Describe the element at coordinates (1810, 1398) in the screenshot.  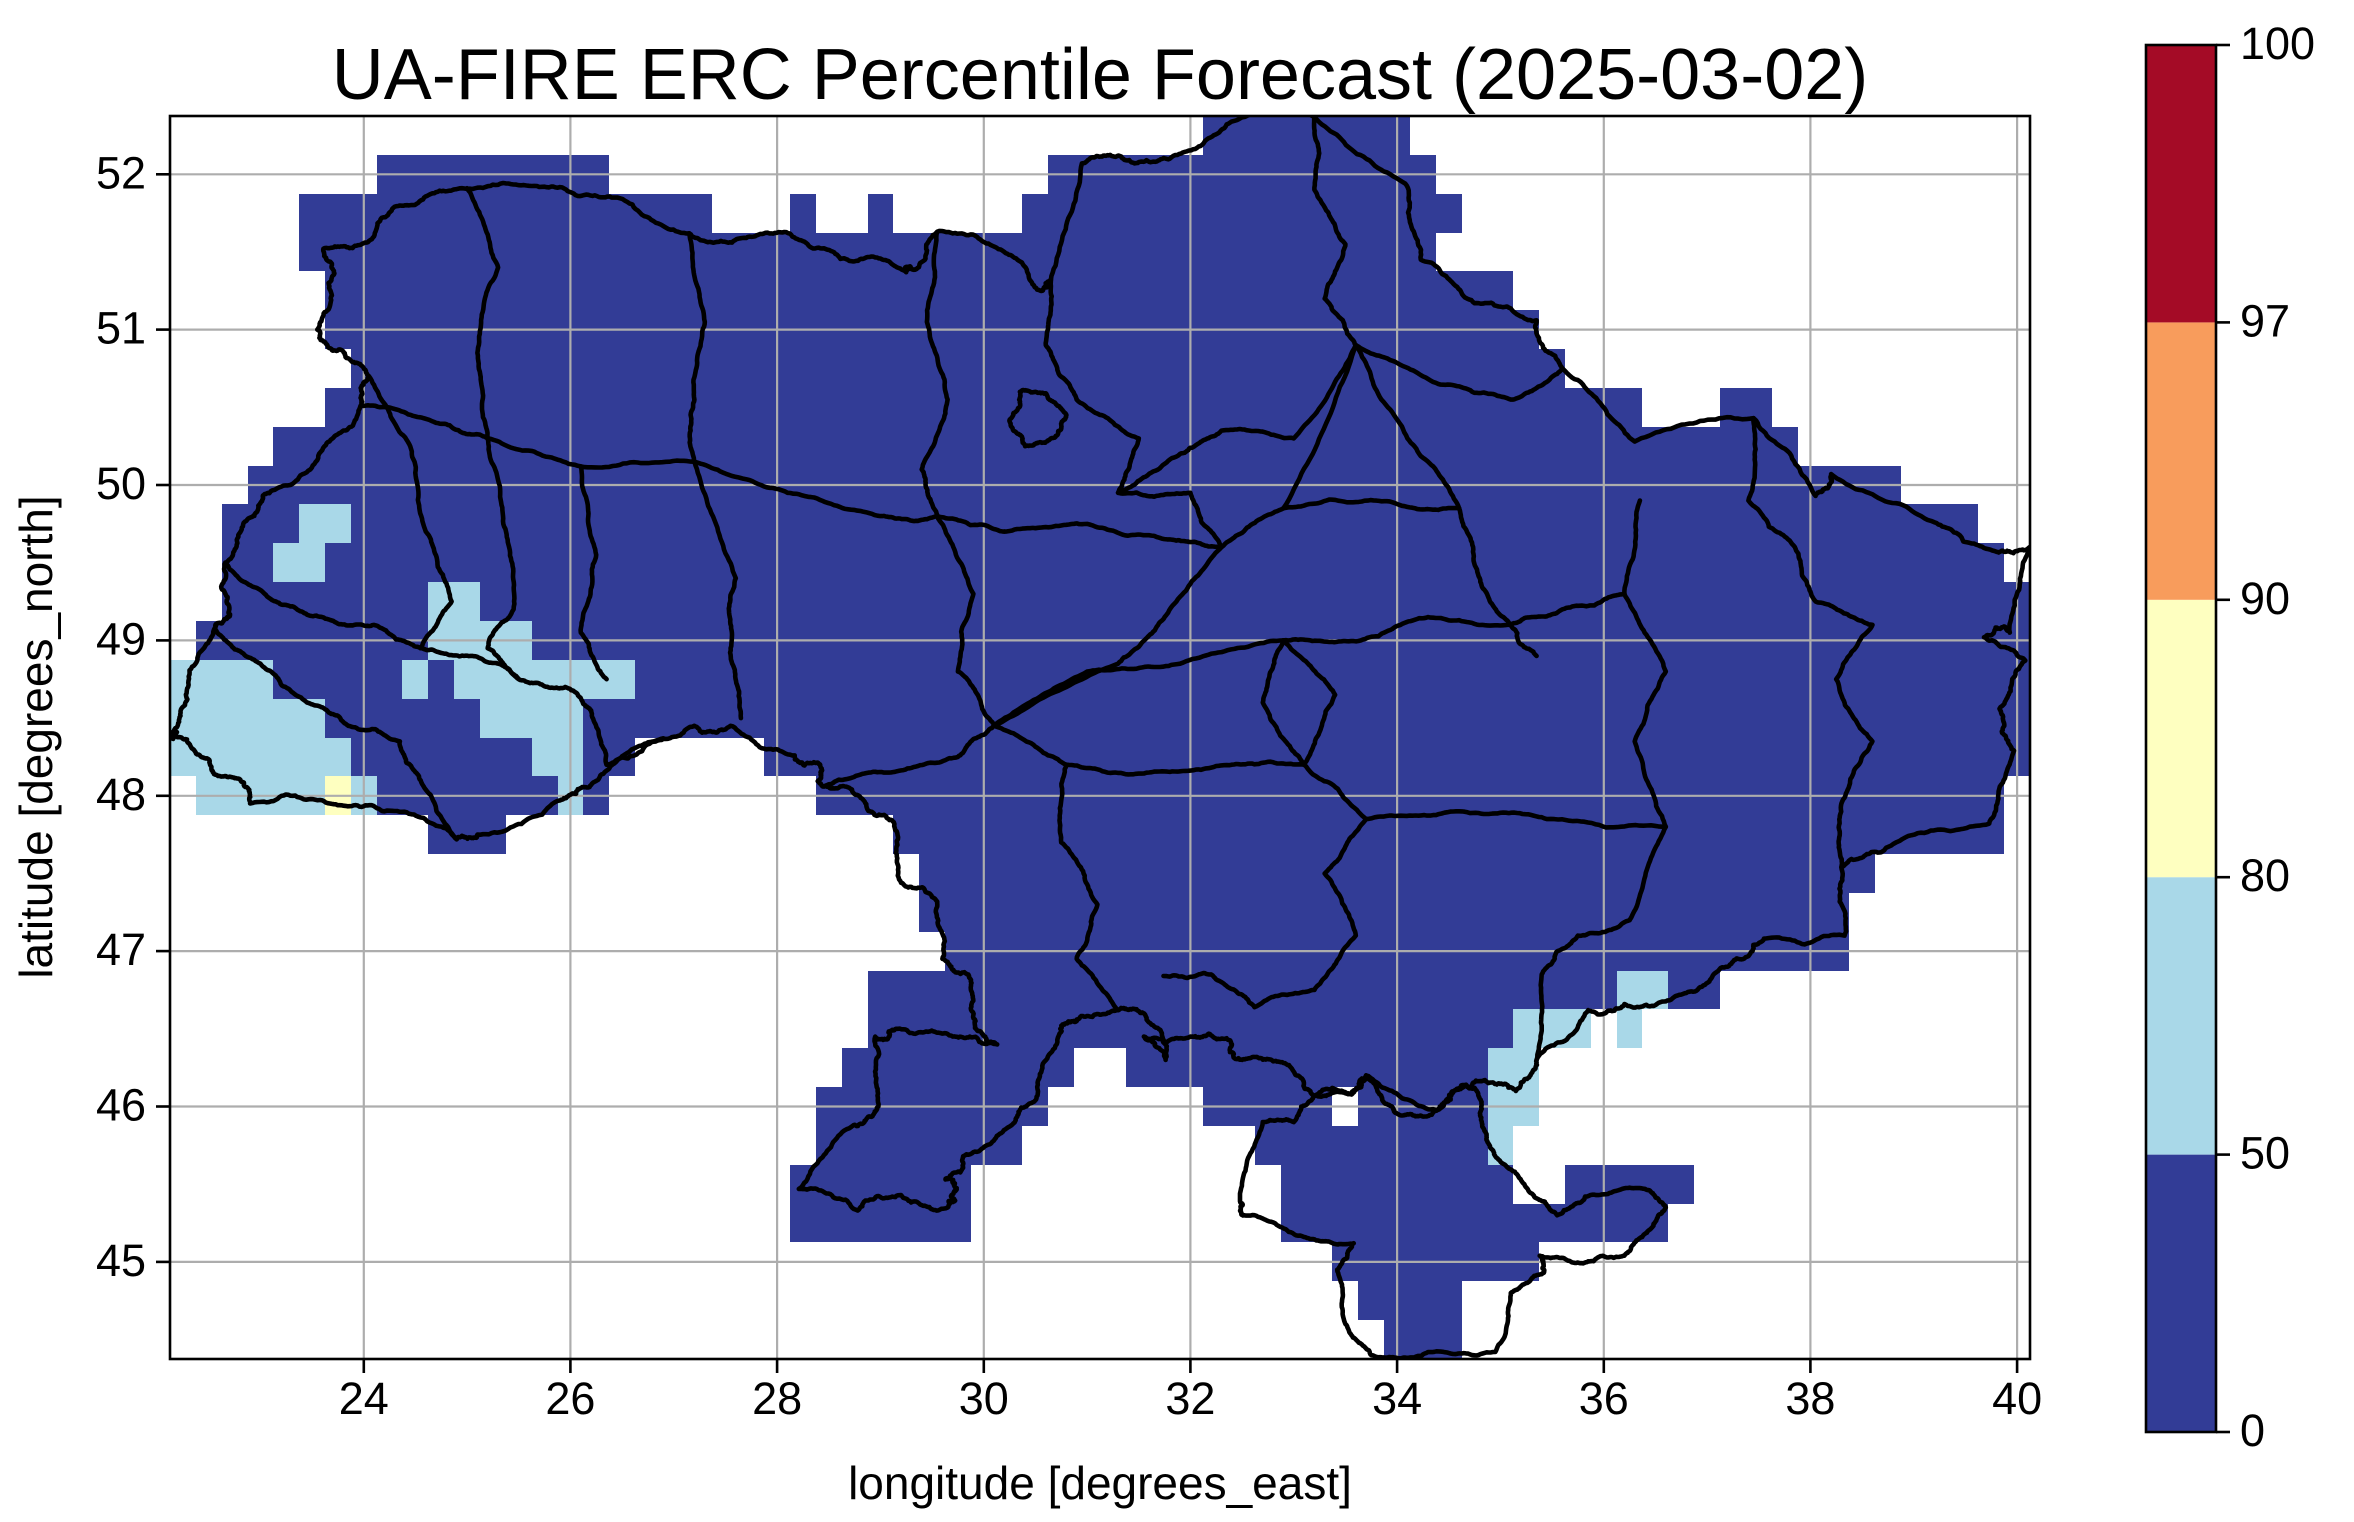
I see `svg-text: 38` at that location.